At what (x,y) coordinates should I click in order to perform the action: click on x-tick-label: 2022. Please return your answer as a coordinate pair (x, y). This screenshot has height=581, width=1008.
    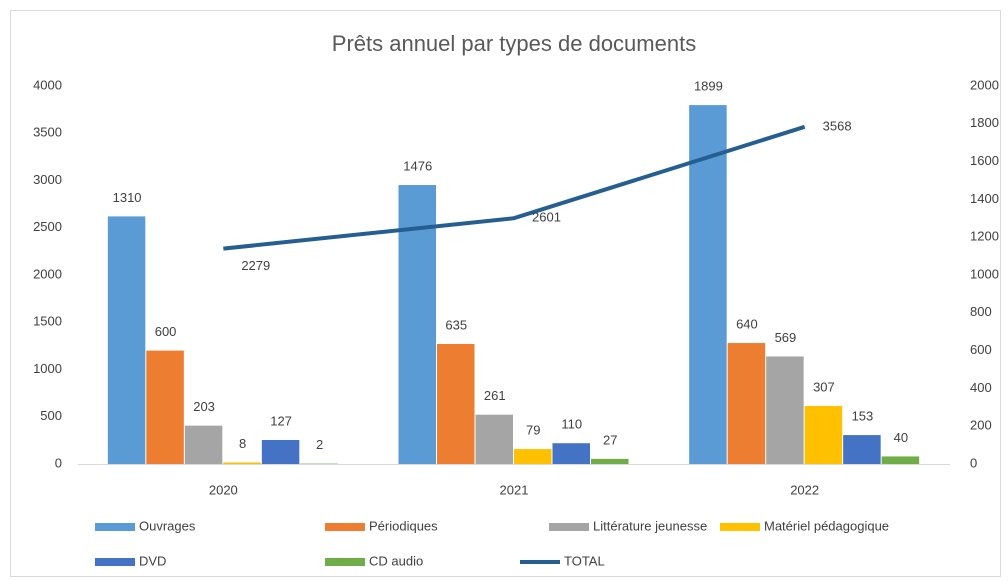
    Looking at the image, I should click on (804, 489).